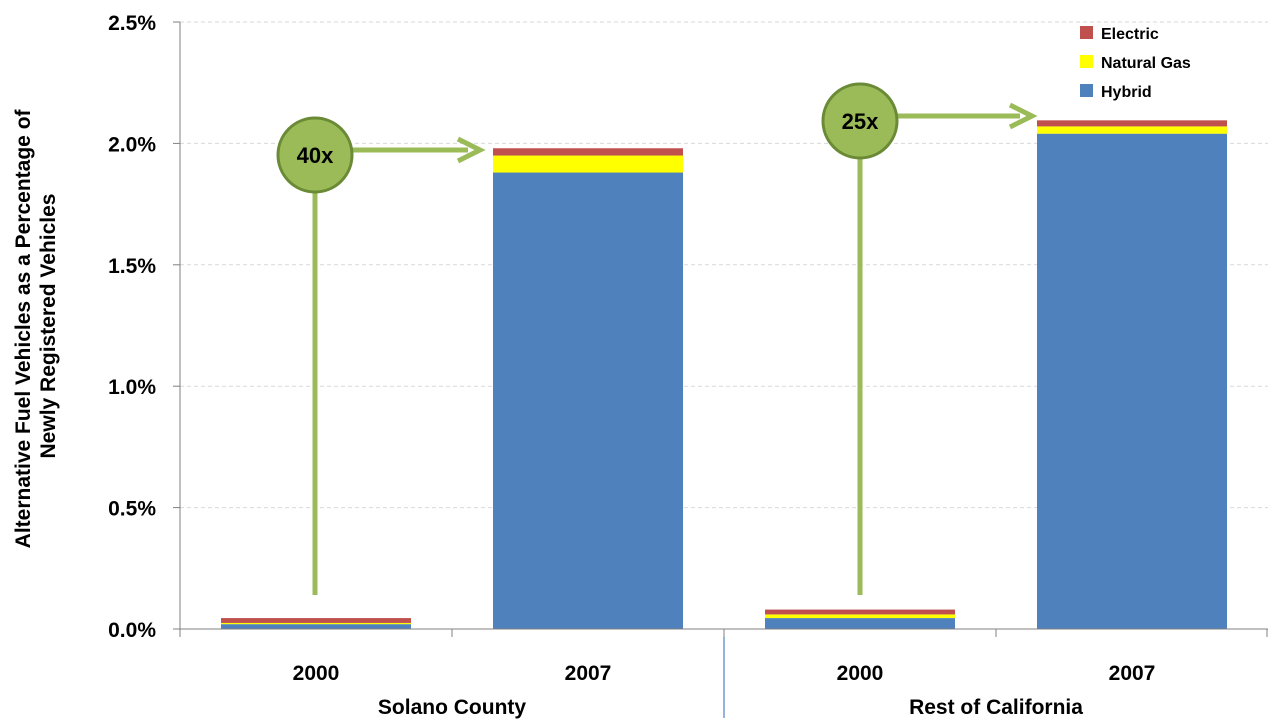 The image size is (1268, 722). Describe the element at coordinates (996, 707) in the screenshot. I see `x-group-label: Rest of California` at that location.